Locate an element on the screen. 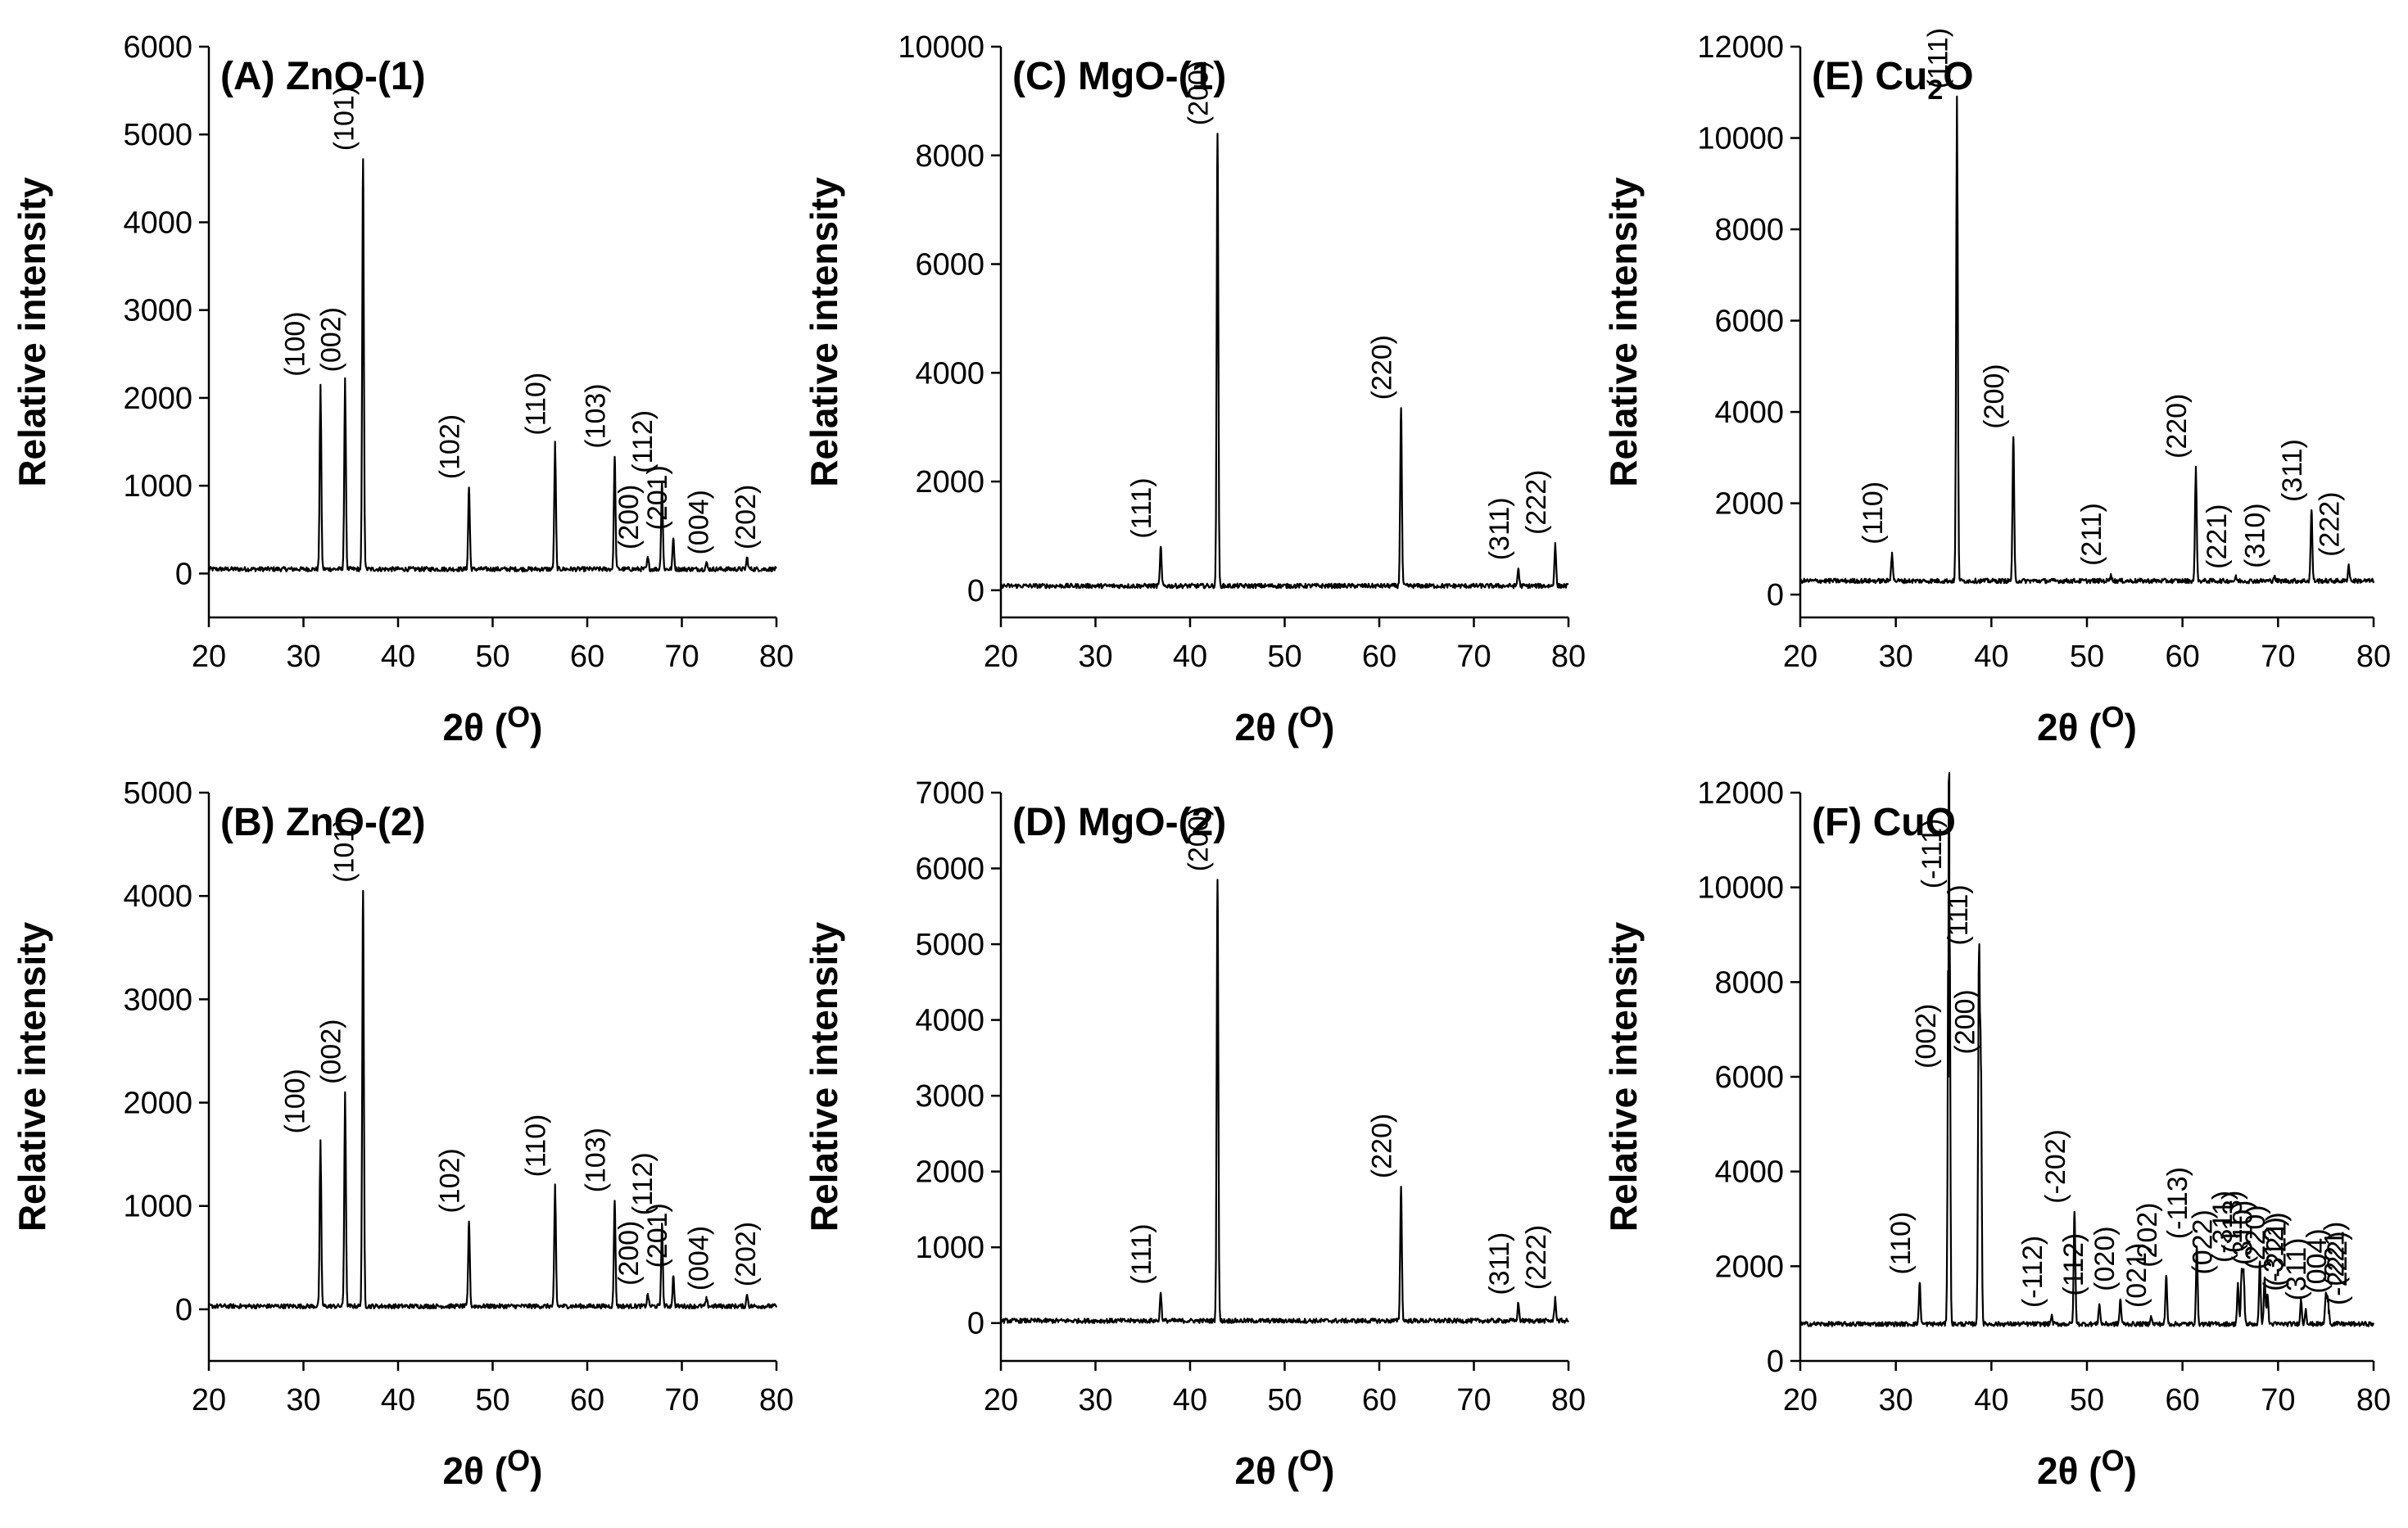 This screenshot has width=2408, height=1528. peak-label: (020) is located at coordinates (2105, 1258).